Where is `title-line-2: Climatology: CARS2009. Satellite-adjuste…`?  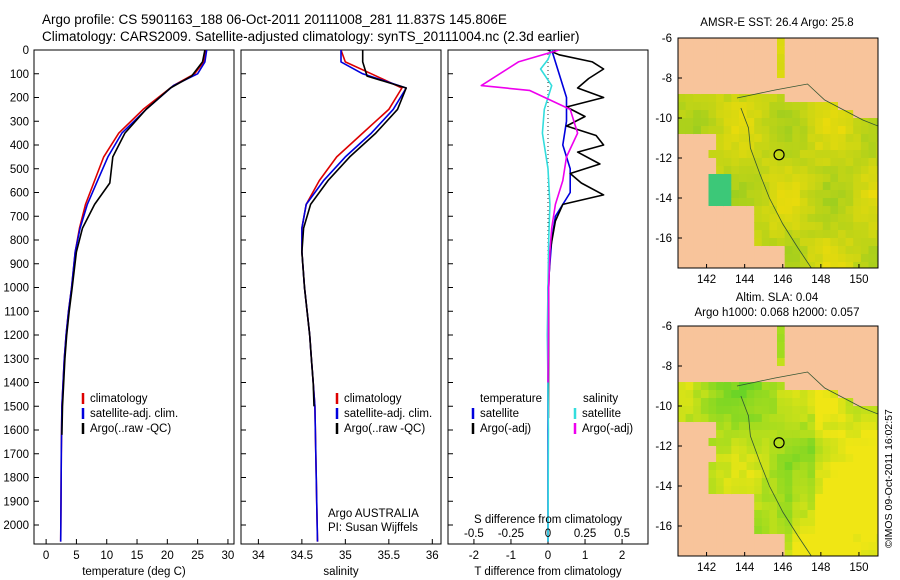
title-line-2: Climatology: CARS2009. Satellite-adjuste… is located at coordinates (311, 36).